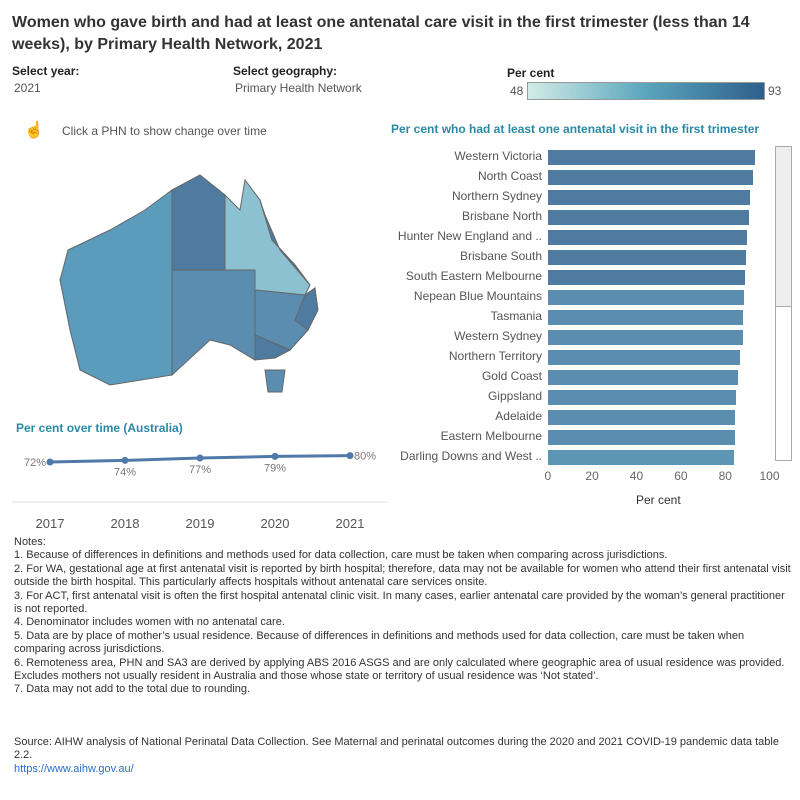 The height and width of the screenshot is (800, 800). I want to click on aihw-link: https://www.aihw.gov.au/, so click(74, 768).